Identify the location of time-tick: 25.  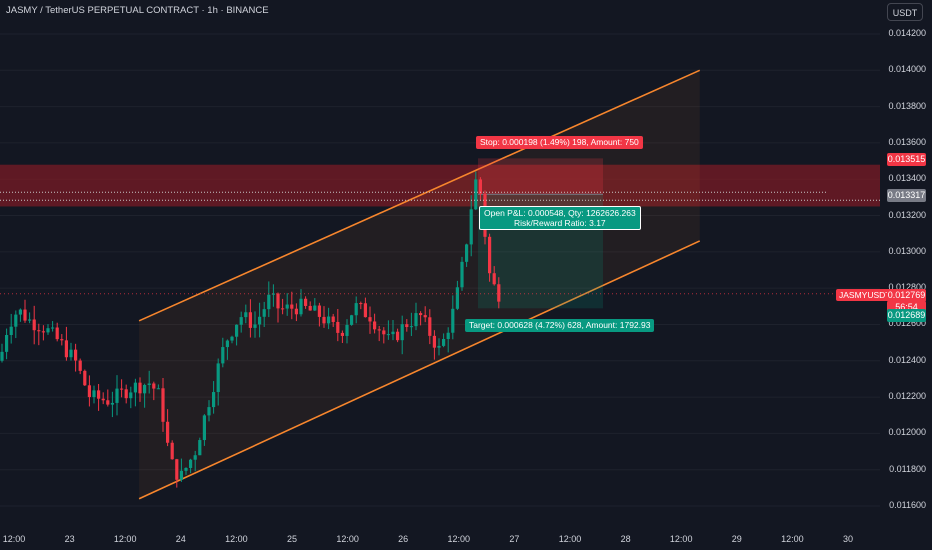
(292, 539).